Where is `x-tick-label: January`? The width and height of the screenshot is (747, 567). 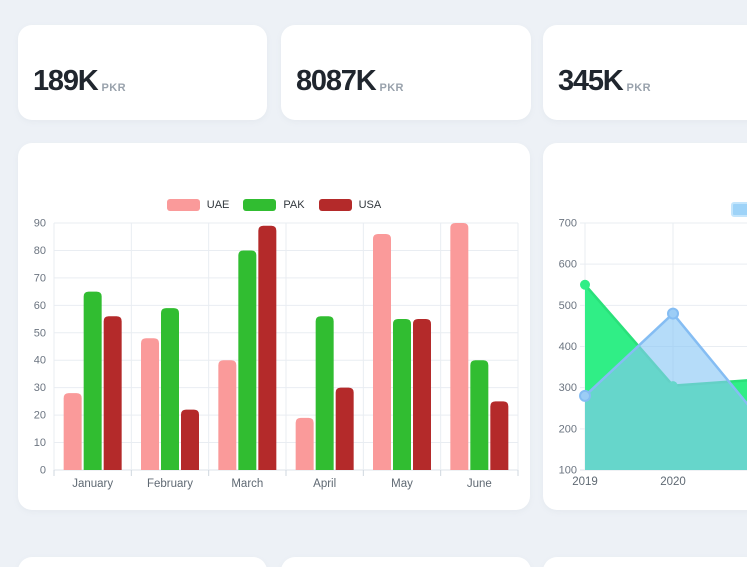
x-tick-label: January is located at coordinates (92, 484).